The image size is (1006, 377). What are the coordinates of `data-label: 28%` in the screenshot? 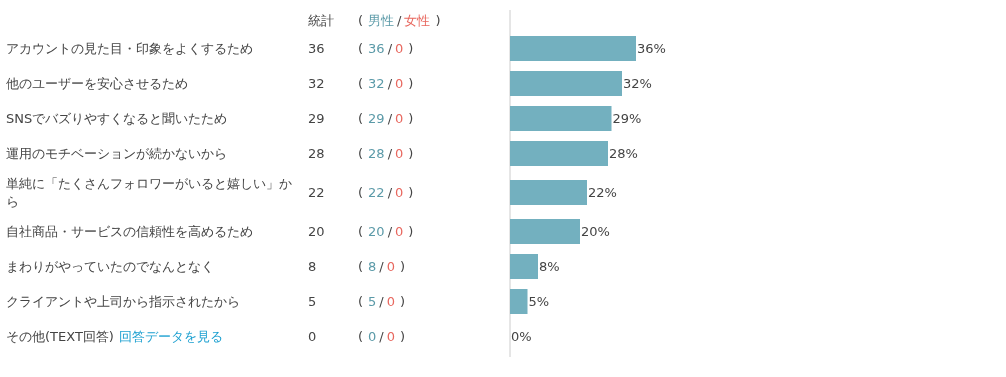 It's located at (623, 153).